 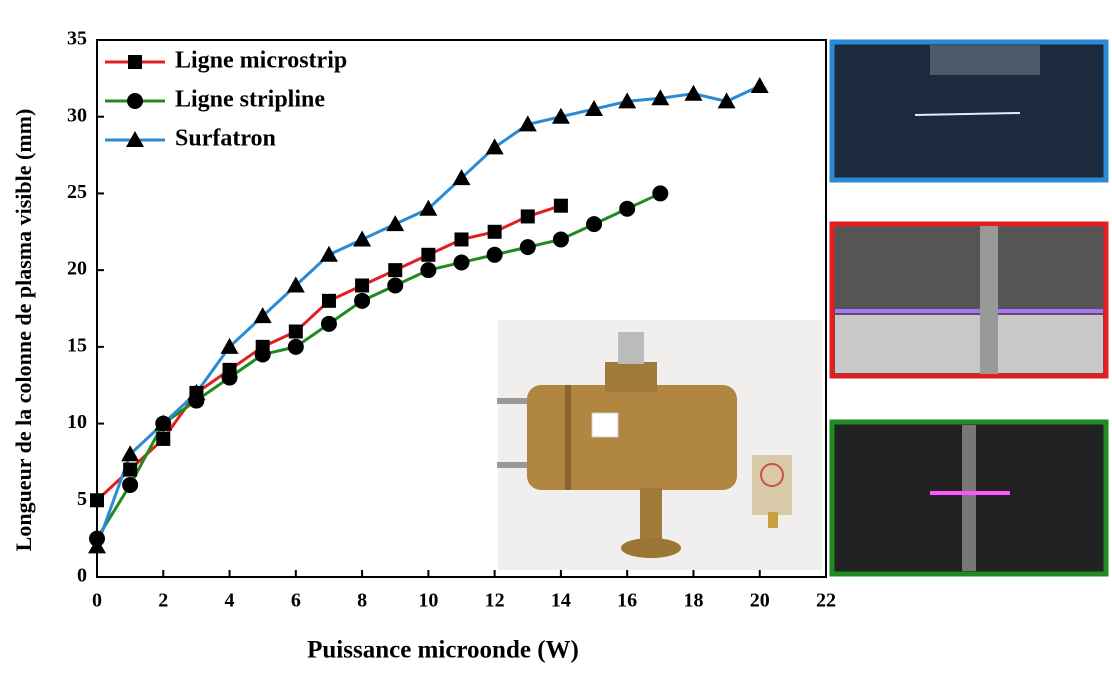 What do you see at coordinates (826, 601) in the screenshot?
I see `x-tick-label: 22` at bounding box center [826, 601].